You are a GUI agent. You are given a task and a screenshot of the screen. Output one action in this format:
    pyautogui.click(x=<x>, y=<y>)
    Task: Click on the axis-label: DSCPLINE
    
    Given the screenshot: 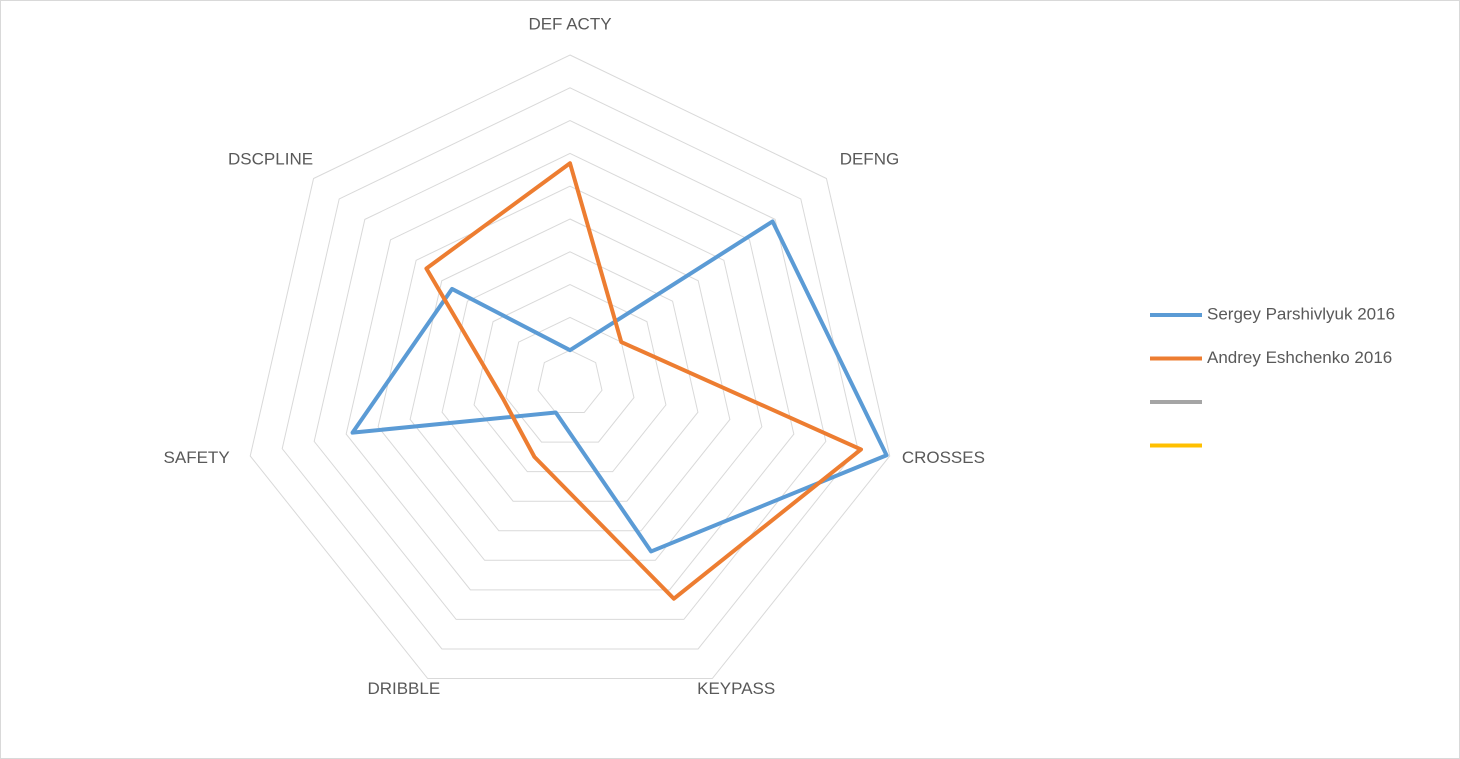 What is the action you would take?
    pyautogui.click(x=270, y=158)
    